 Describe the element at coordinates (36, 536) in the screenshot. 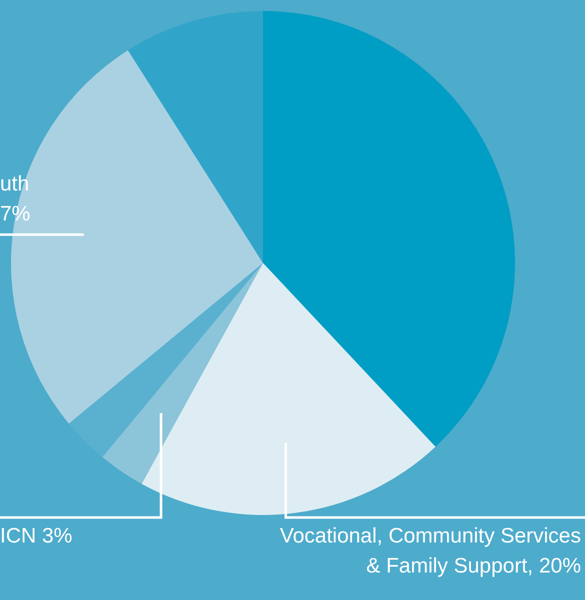

I see `data-label: ICN 3%` at that location.